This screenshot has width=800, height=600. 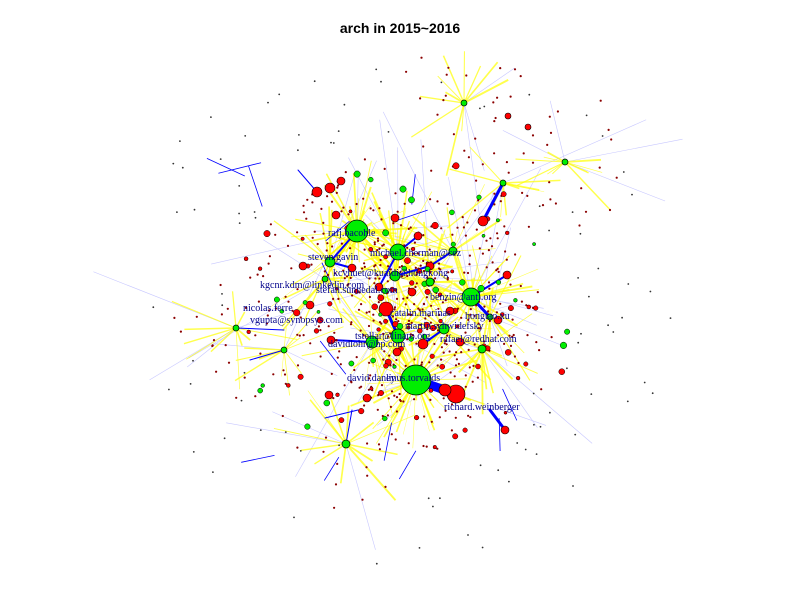 I want to click on strong-edge, so click(x=331, y=468).